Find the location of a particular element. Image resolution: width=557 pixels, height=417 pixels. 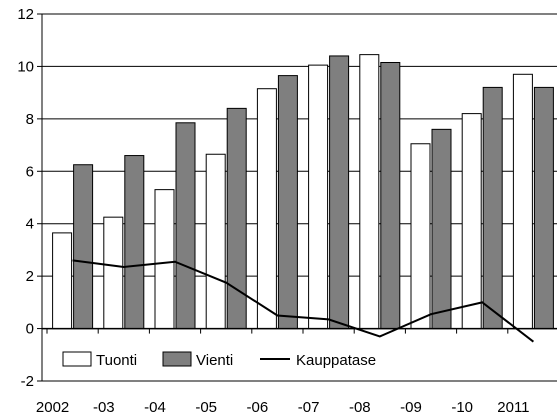

legend-label-kauppatase: Kauppatase is located at coordinates (336, 360).